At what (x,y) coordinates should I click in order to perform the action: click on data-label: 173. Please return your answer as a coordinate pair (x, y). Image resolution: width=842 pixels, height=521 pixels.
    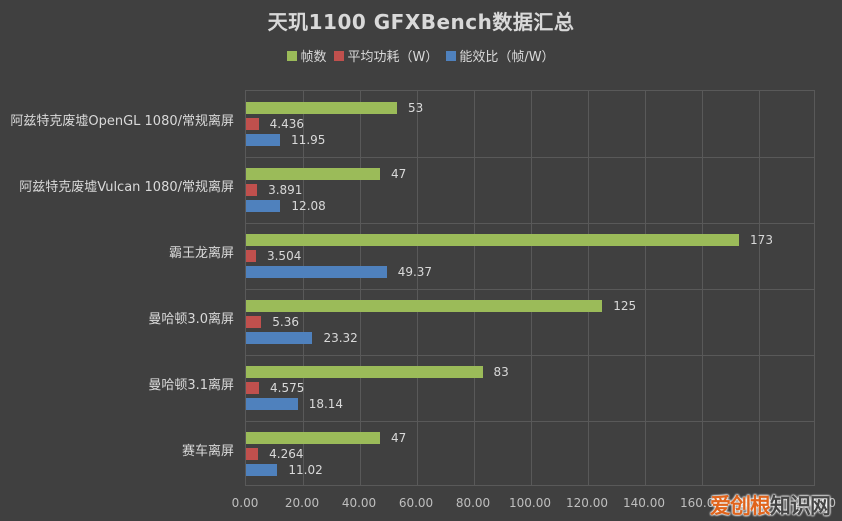
    Looking at the image, I should click on (761, 240).